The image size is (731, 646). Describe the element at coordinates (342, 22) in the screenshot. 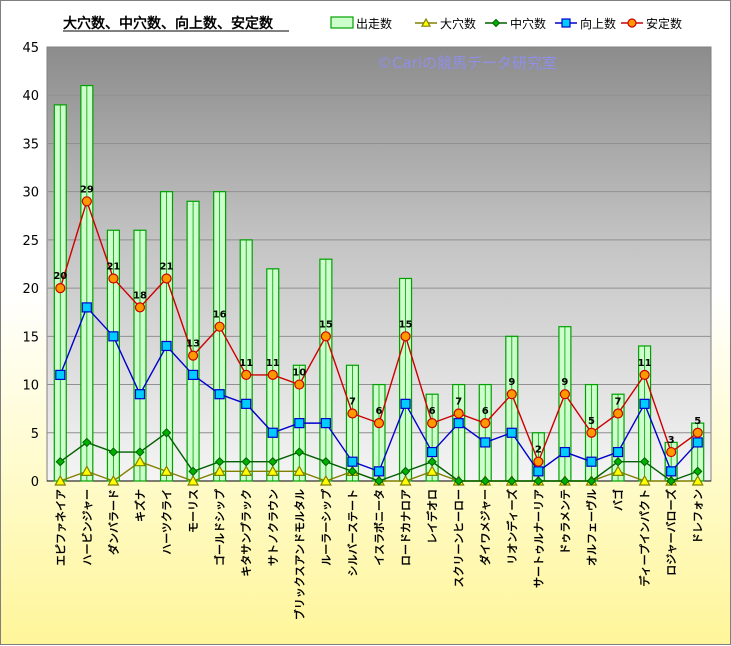

I see `legend-swatch-bar` at that location.